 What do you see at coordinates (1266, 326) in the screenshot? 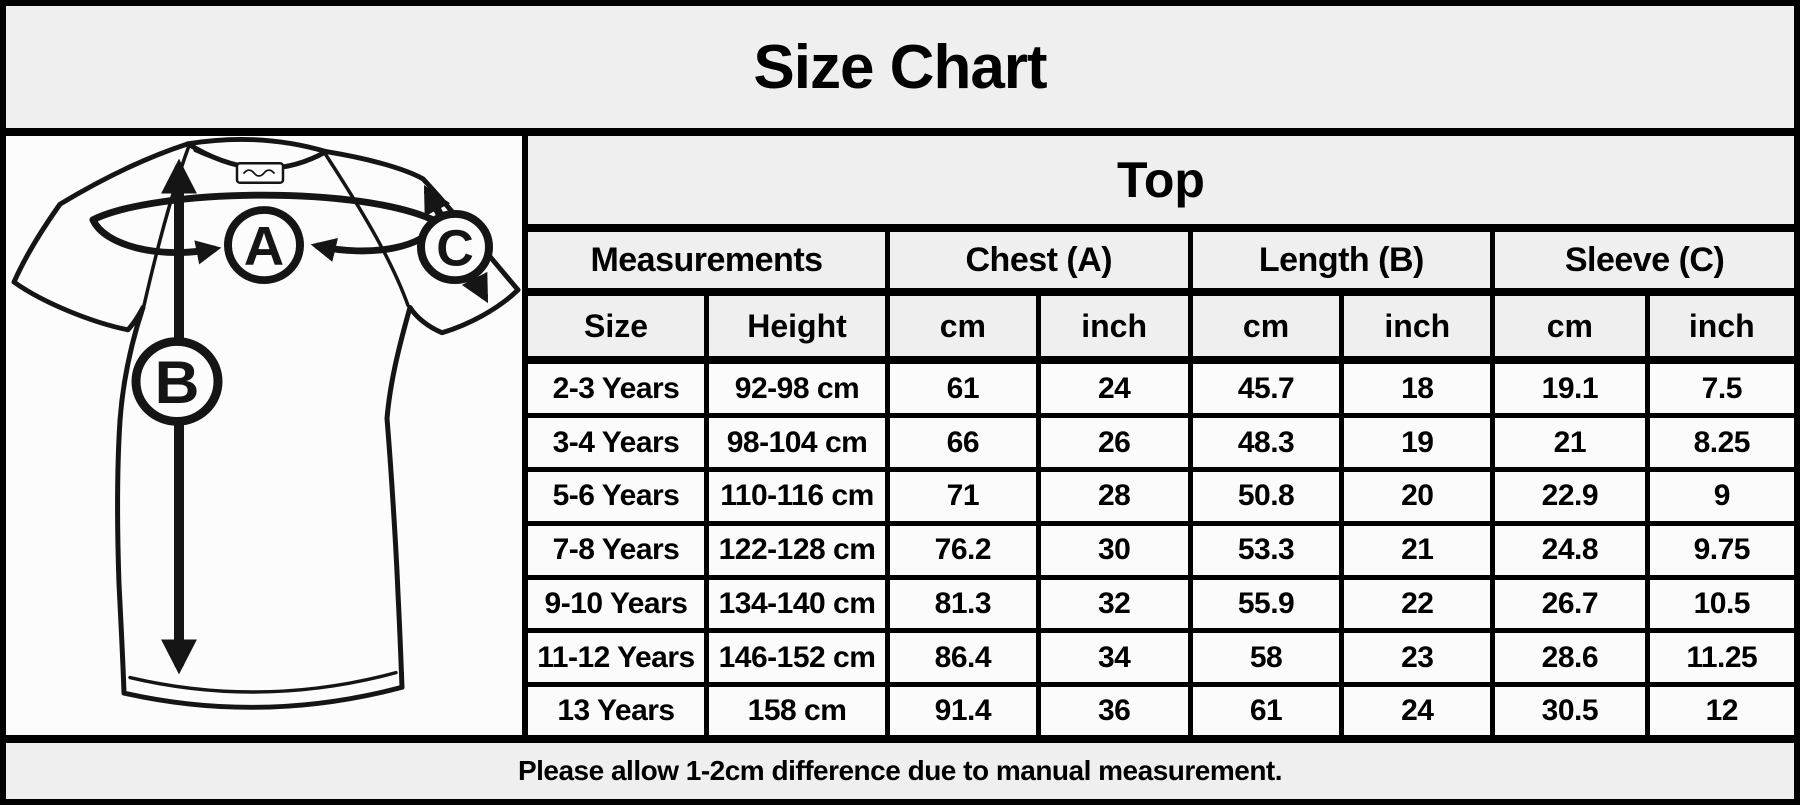
I see `col-header-length-cm: cm` at bounding box center [1266, 326].